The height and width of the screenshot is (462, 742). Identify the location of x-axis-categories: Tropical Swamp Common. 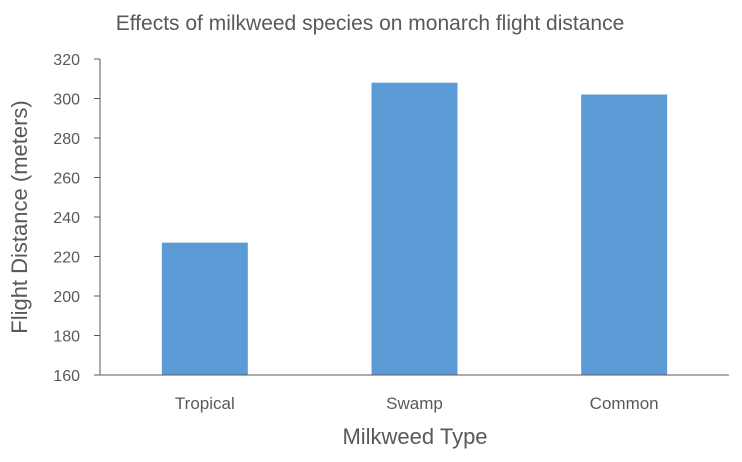
(417, 403).